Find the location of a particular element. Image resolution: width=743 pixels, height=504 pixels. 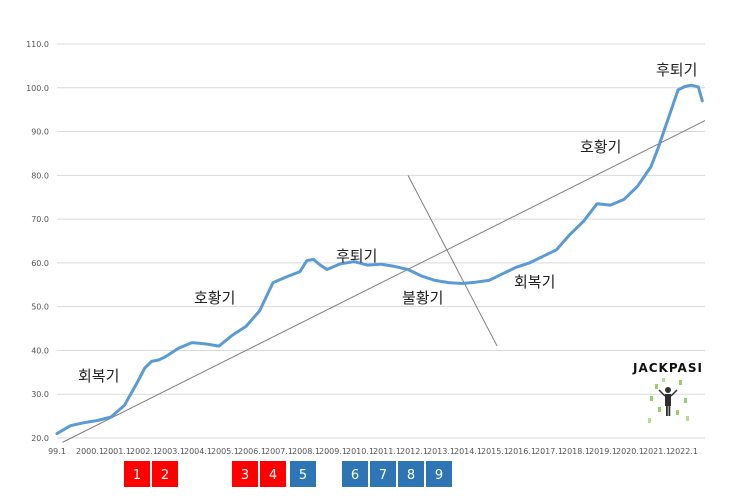

marker-6: 6 is located at coordinates (355, 474).